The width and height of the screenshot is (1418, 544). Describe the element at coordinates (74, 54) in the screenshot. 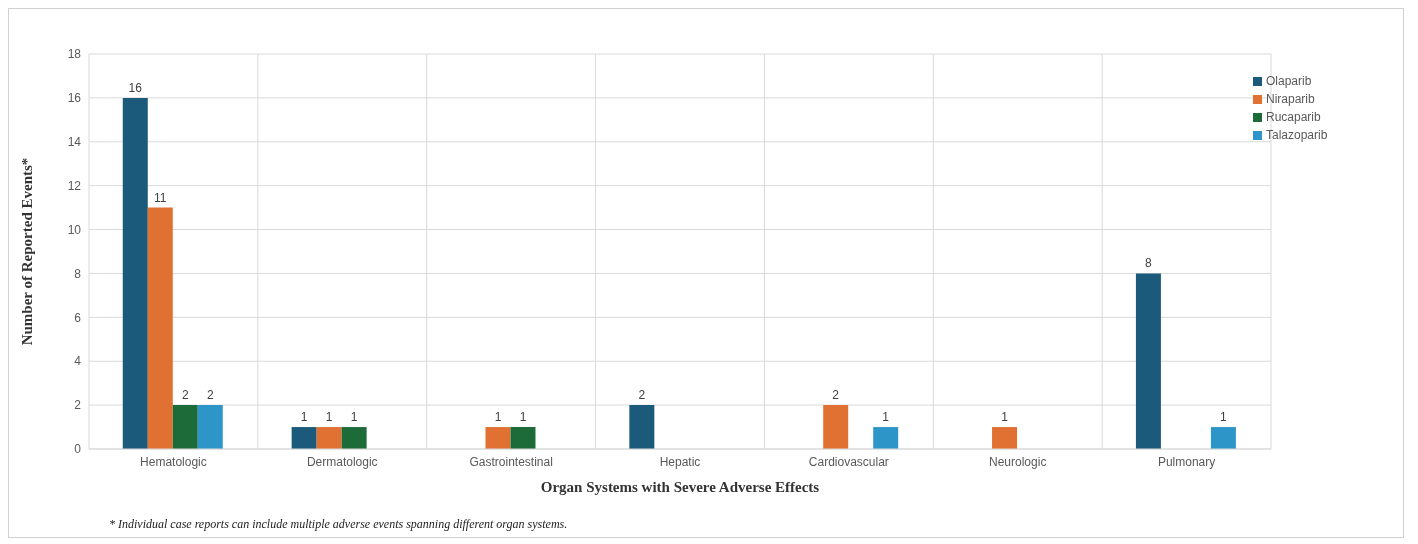

I see `y-tick-label: 18` at that location.